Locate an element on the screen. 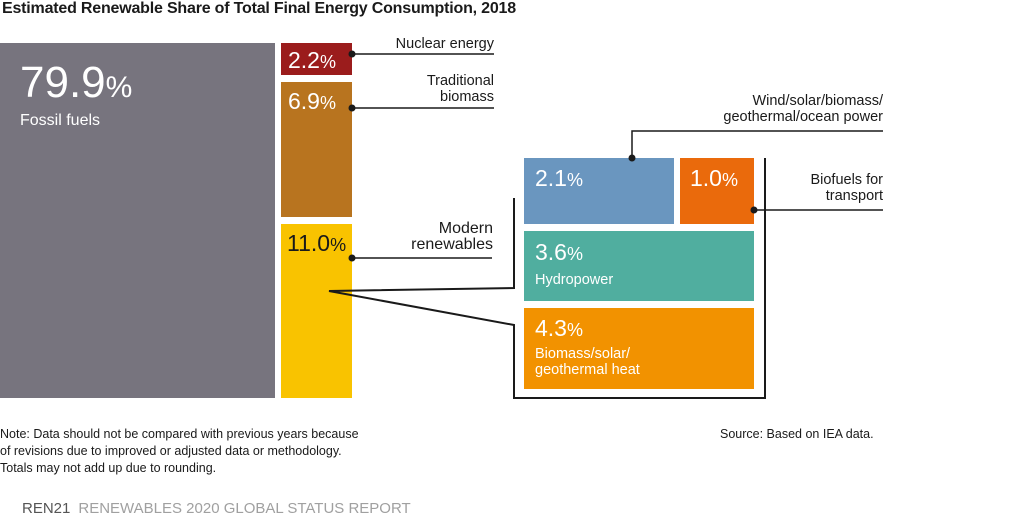 This screenshot has width=1024, height=526. heat-block: 4.3% Biomass/solar/geothermal heat is located at coordinates (639, 348).